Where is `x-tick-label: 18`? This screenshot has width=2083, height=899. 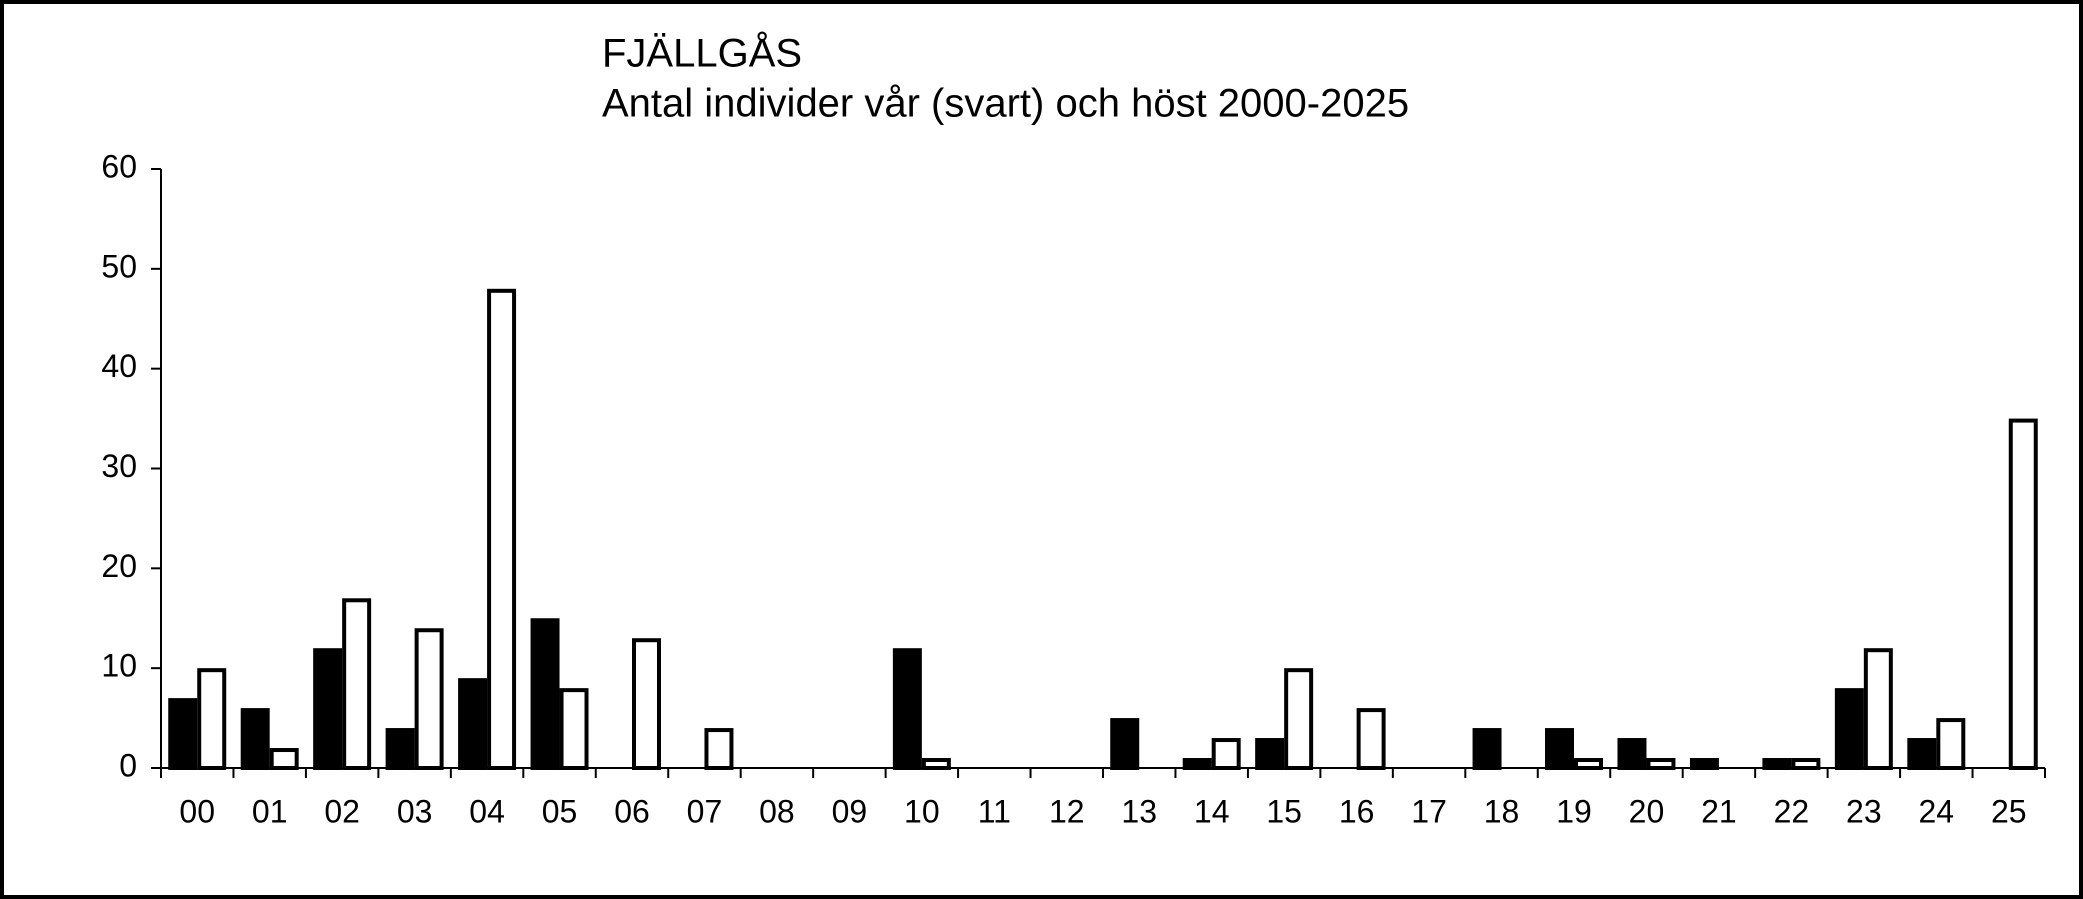 x-tick-label: 18 is located at coordinates (1502, 811).